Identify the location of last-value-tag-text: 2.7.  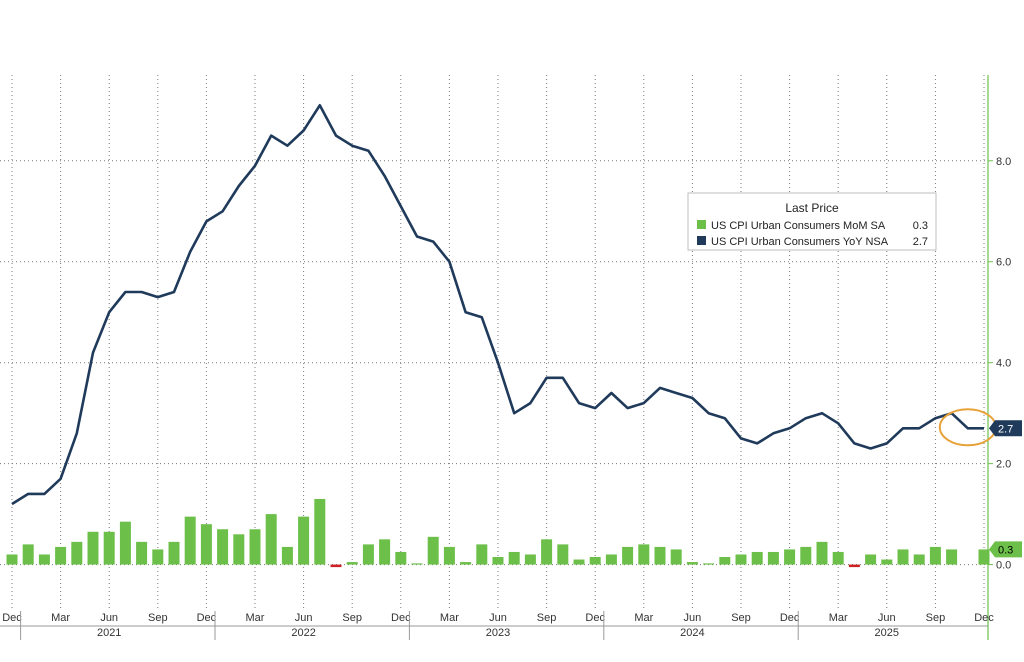
(1005, 429).